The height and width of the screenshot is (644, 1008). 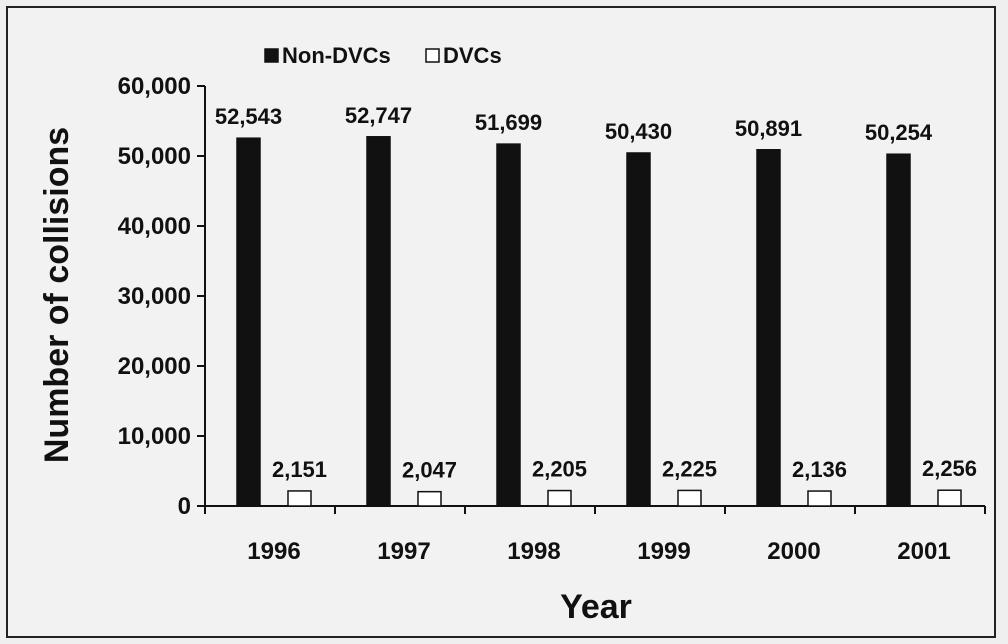 What do you see at coordinates (508, 122) in the screenshot?
I see `data-label-non-dvcs: 51,699` at bounding box center [508, 122].